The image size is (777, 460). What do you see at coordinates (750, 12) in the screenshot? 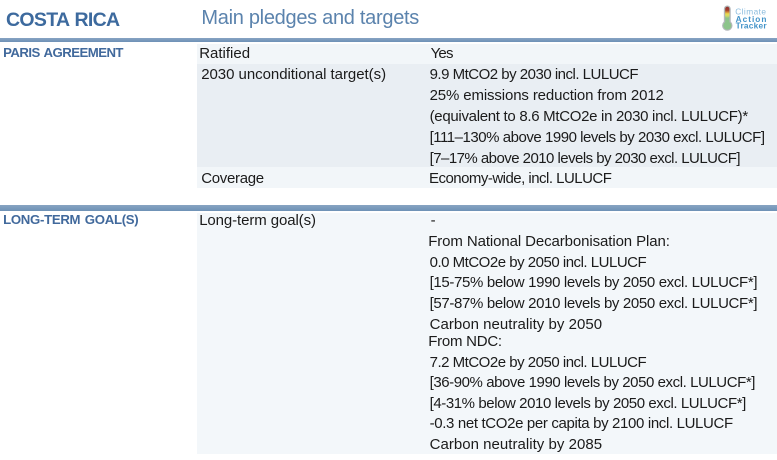
I see `svg-text: Climate` at bounding box center [750, 12].